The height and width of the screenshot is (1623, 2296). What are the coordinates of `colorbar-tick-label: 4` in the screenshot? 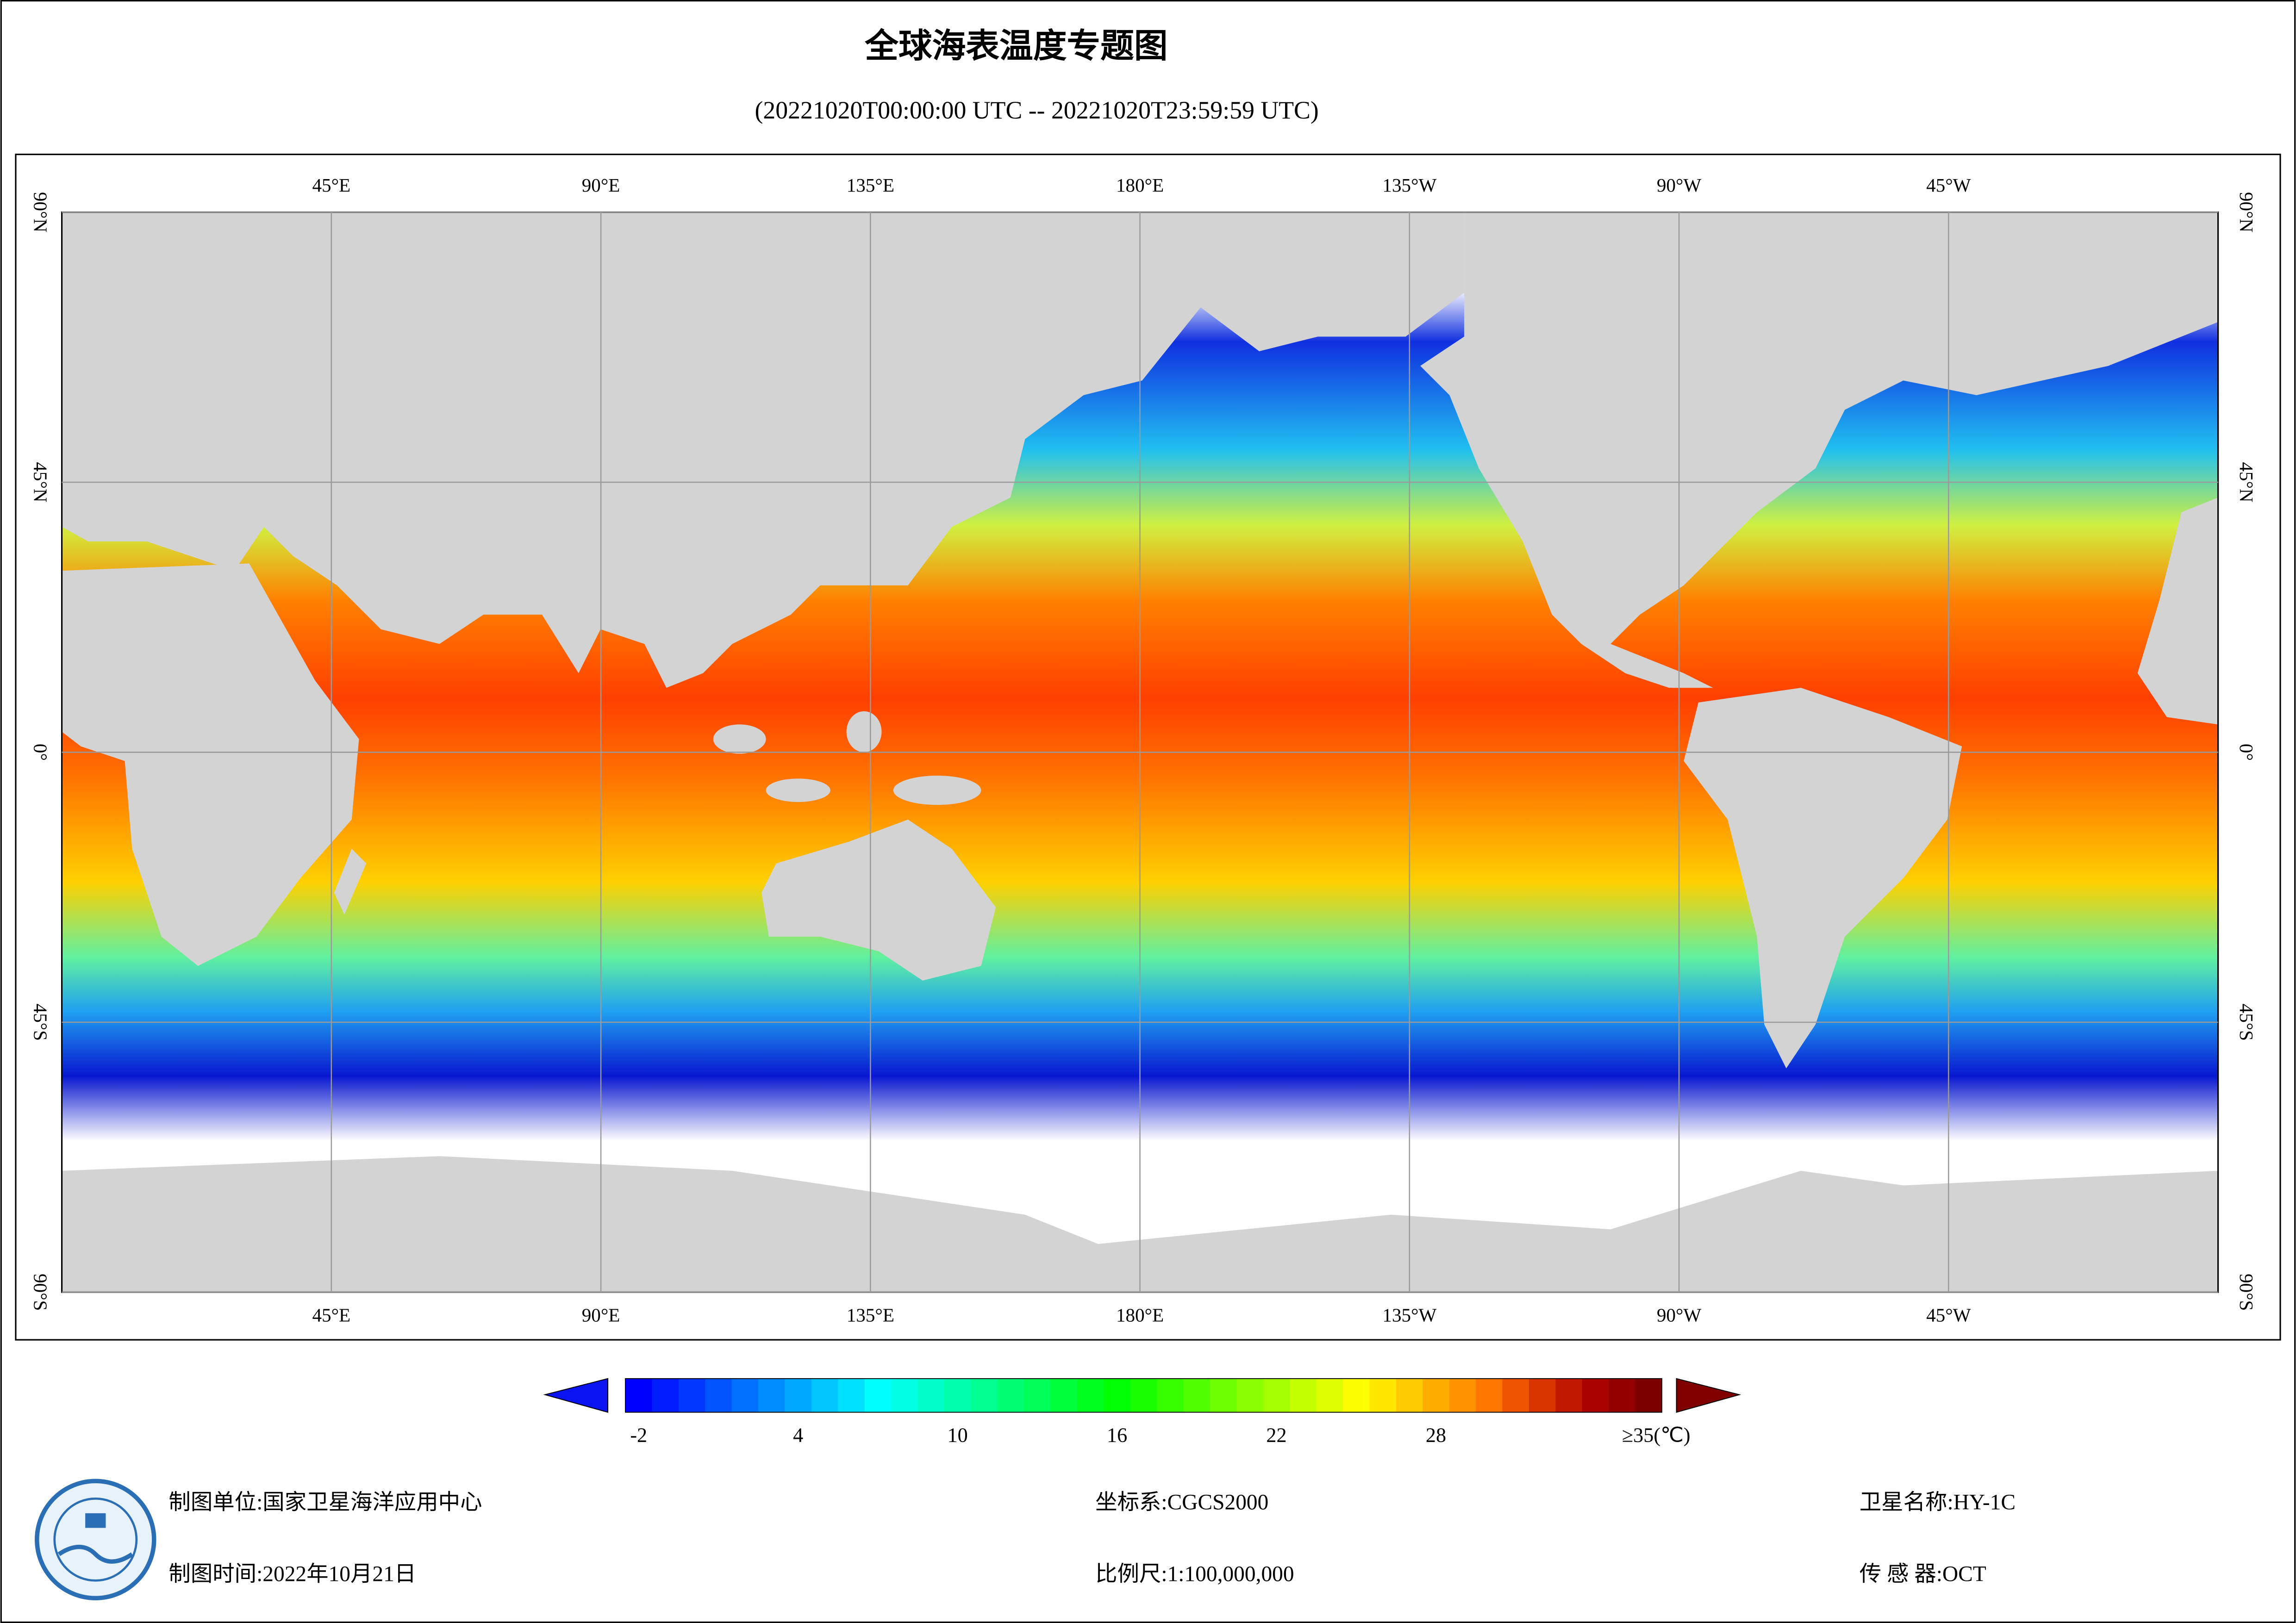 It's located at (798, 1435).